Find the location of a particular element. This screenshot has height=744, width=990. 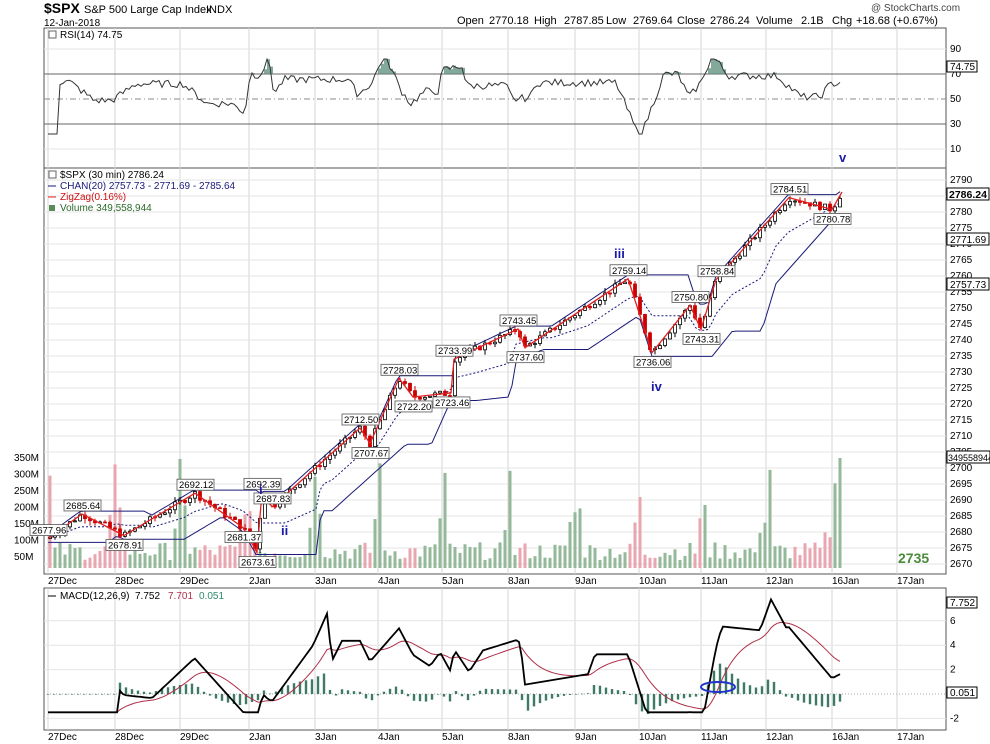

x-axis-label-17Jan: 17Jan is located at coordinates (910, 581).